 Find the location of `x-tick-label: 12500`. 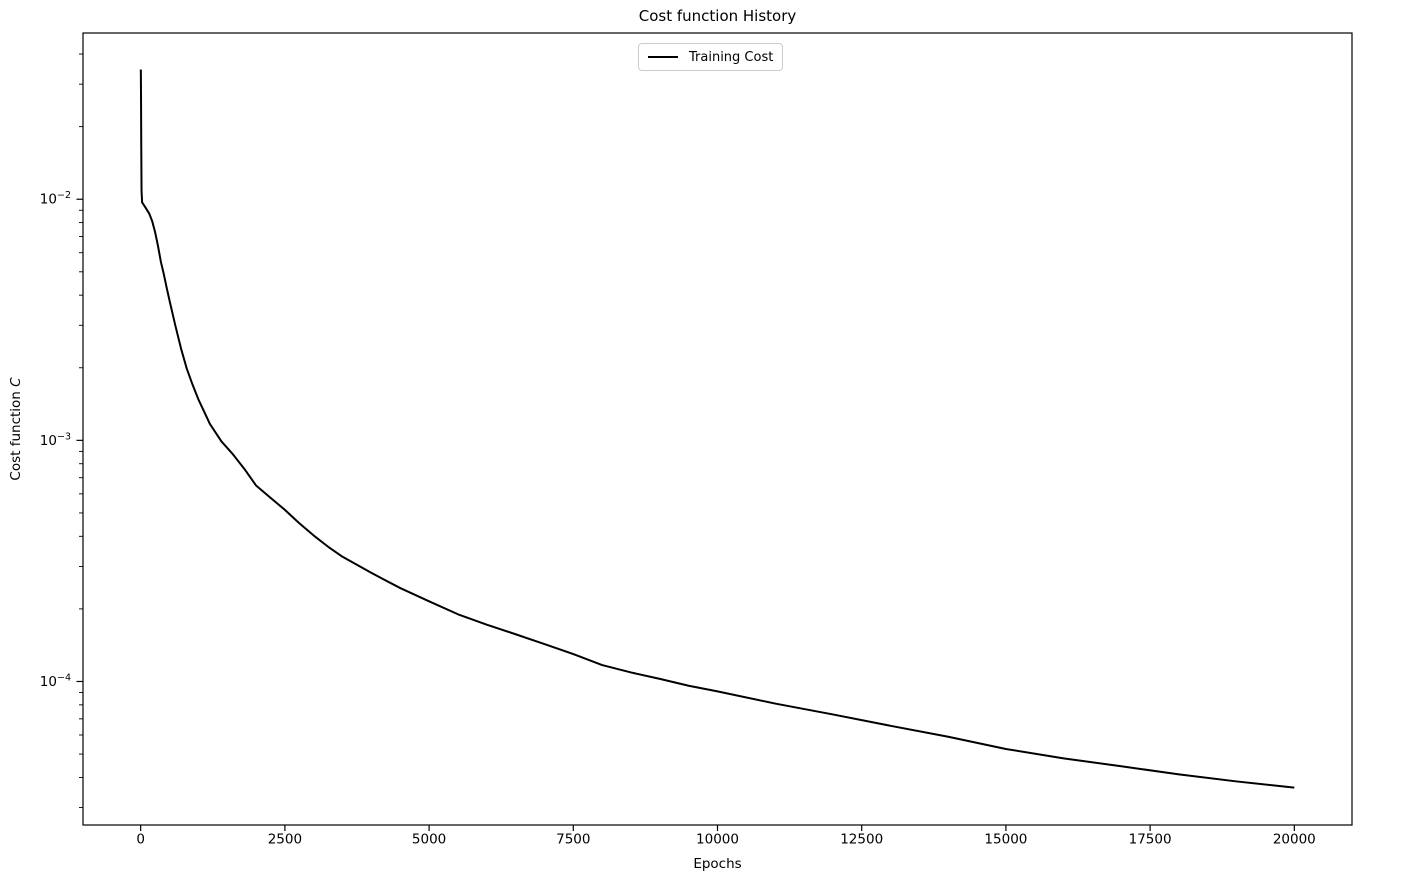

x-tick-label: 12500 is located at coordinates (861, 840).